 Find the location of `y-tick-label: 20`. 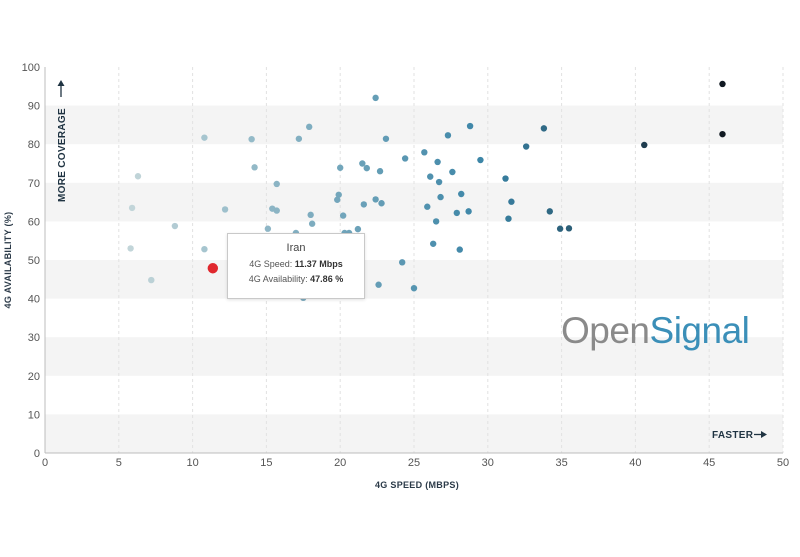

y-tick-label: 20 is located at coordinates (34, 377).